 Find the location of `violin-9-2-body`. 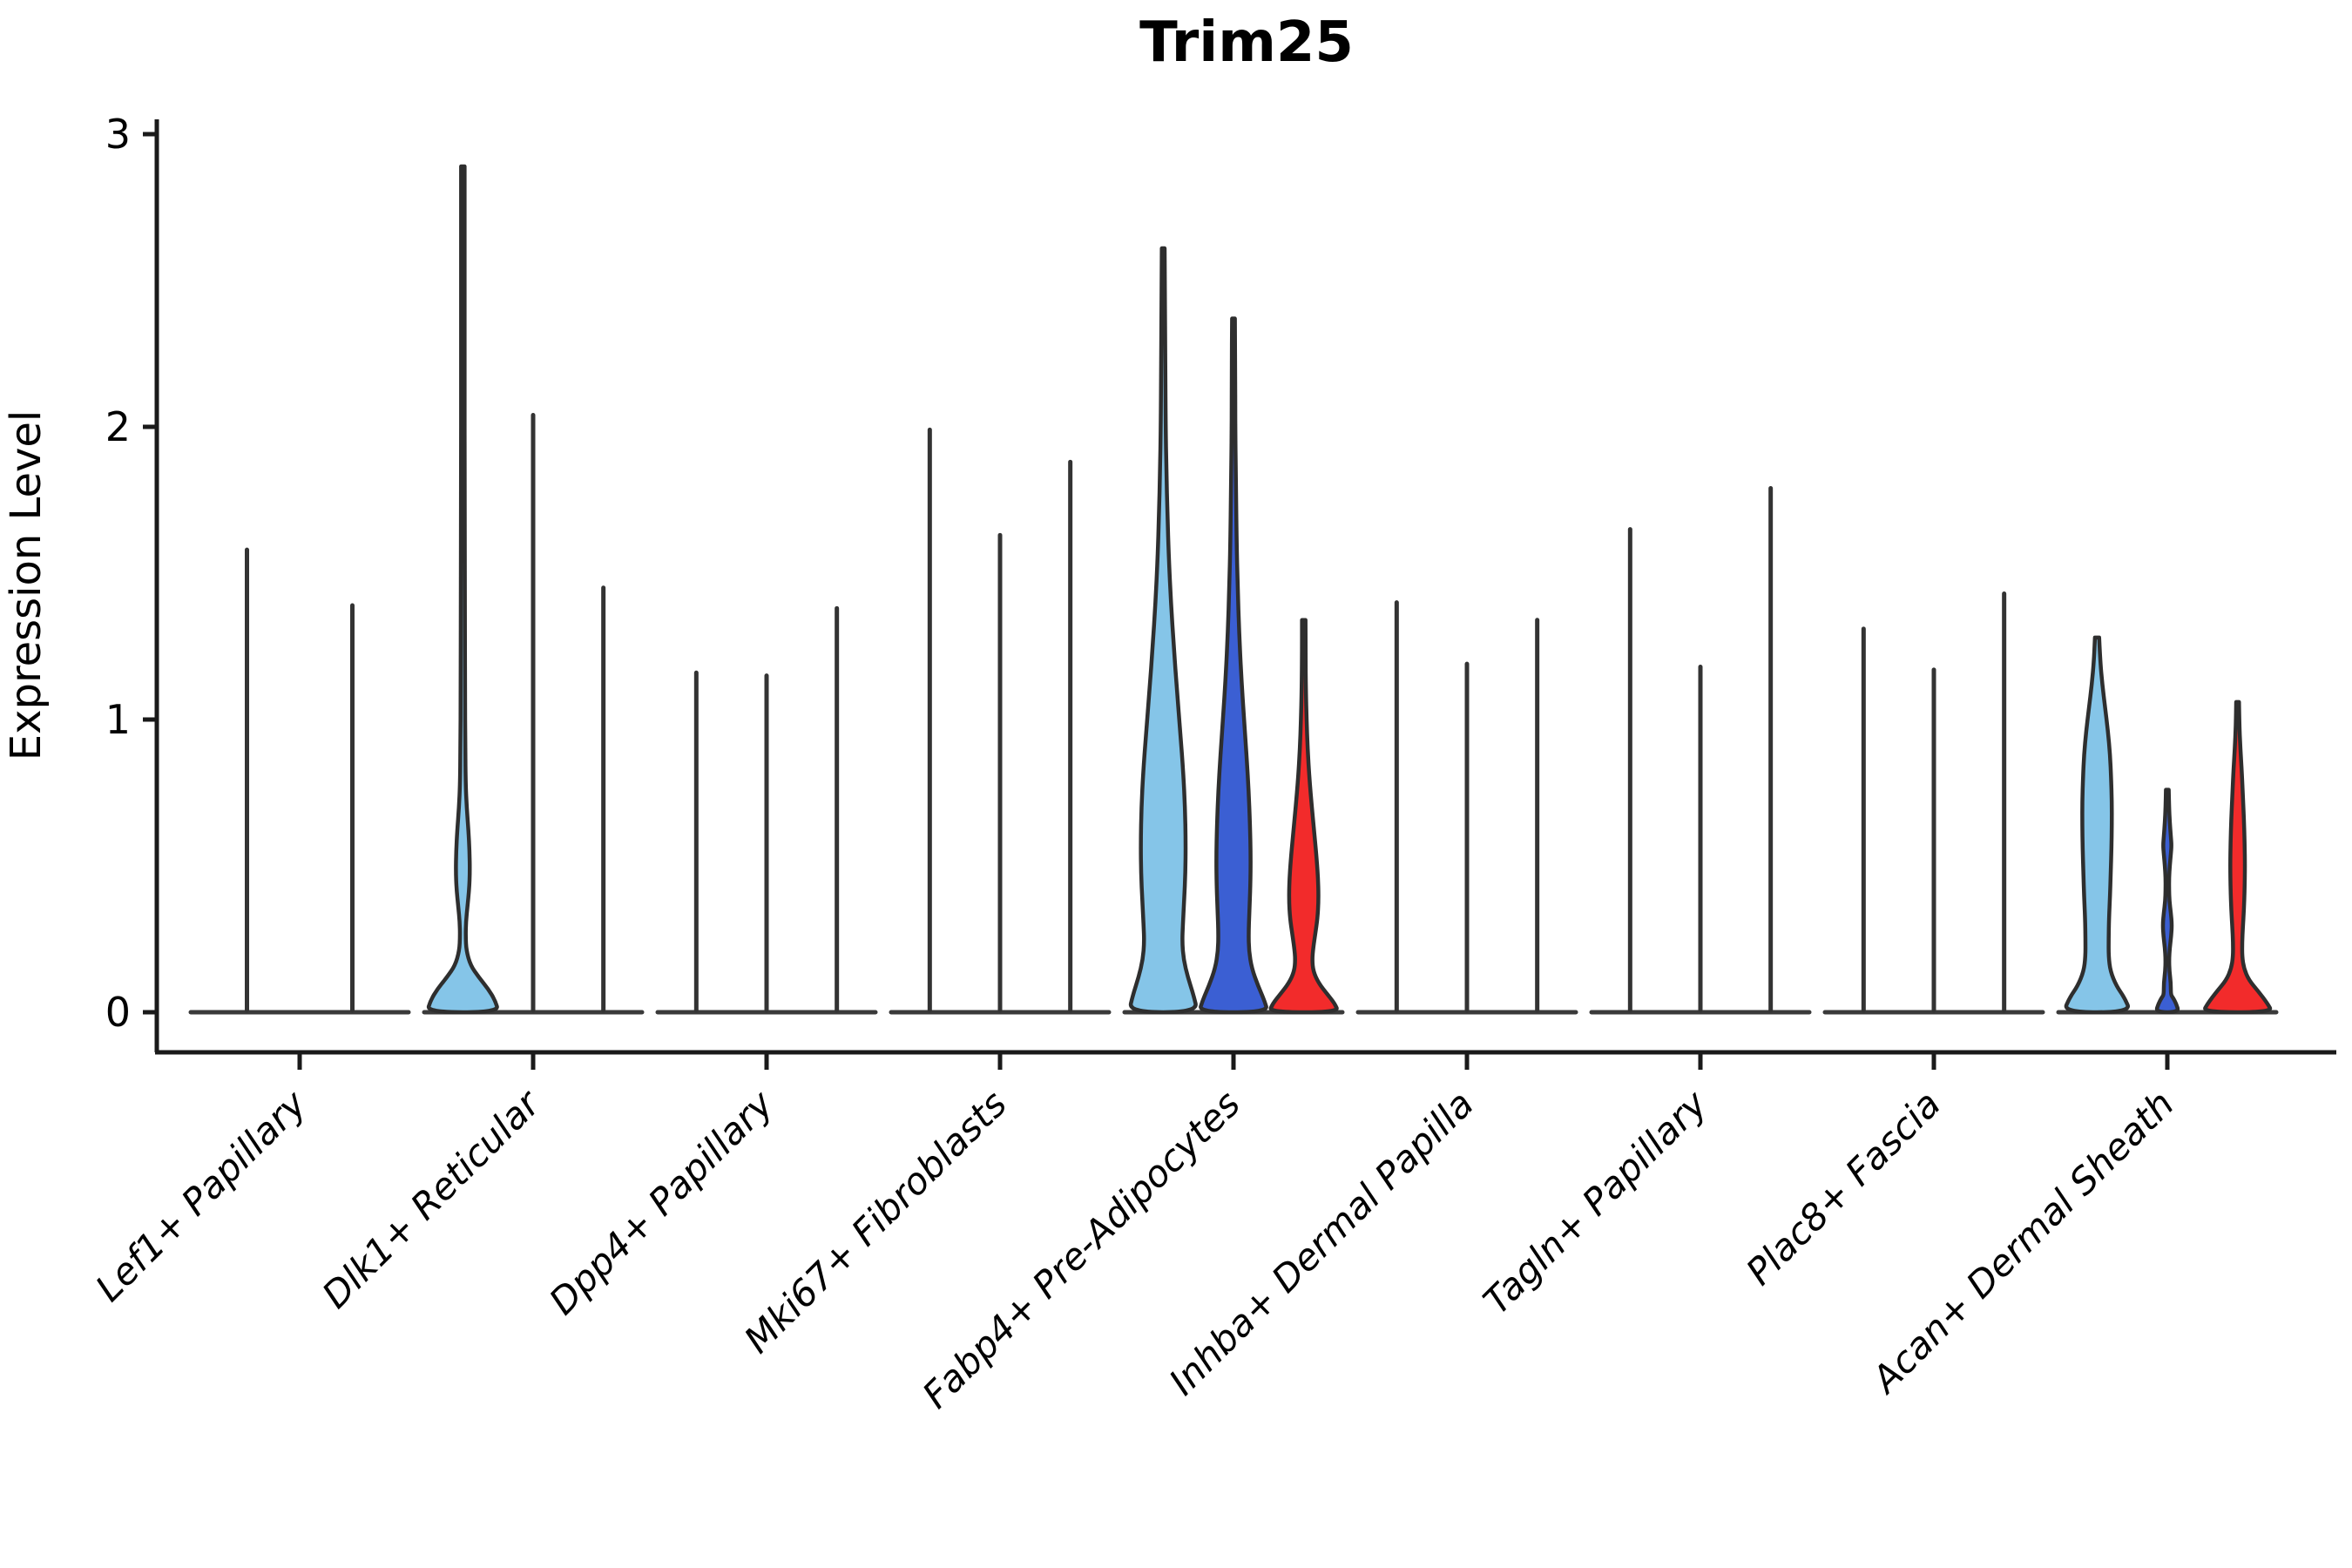

violin-9-2-body is located at coordinates (2167, 901).